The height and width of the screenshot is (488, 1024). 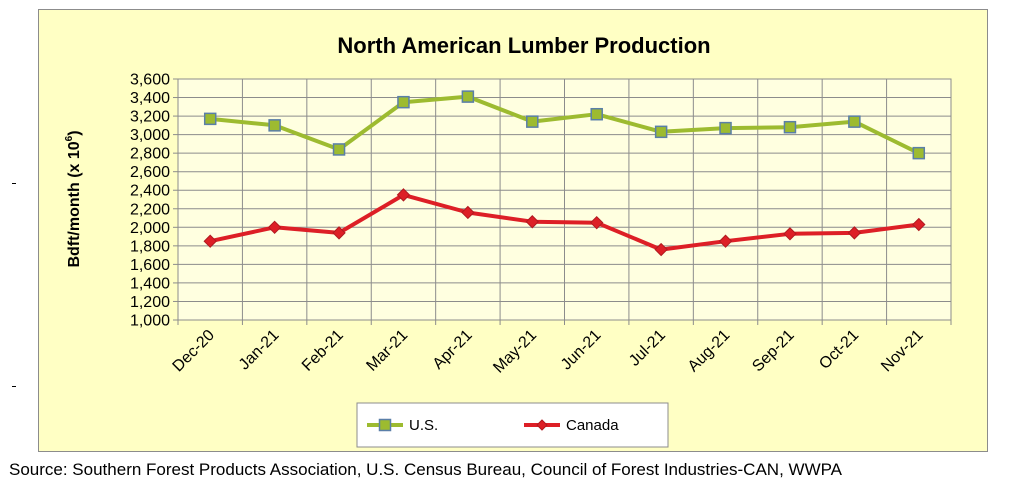 What do you see at coordinates (773, 351) in the screenshot?
I see `x-tick-label: Sep-21` at bounding box center [773, 351].